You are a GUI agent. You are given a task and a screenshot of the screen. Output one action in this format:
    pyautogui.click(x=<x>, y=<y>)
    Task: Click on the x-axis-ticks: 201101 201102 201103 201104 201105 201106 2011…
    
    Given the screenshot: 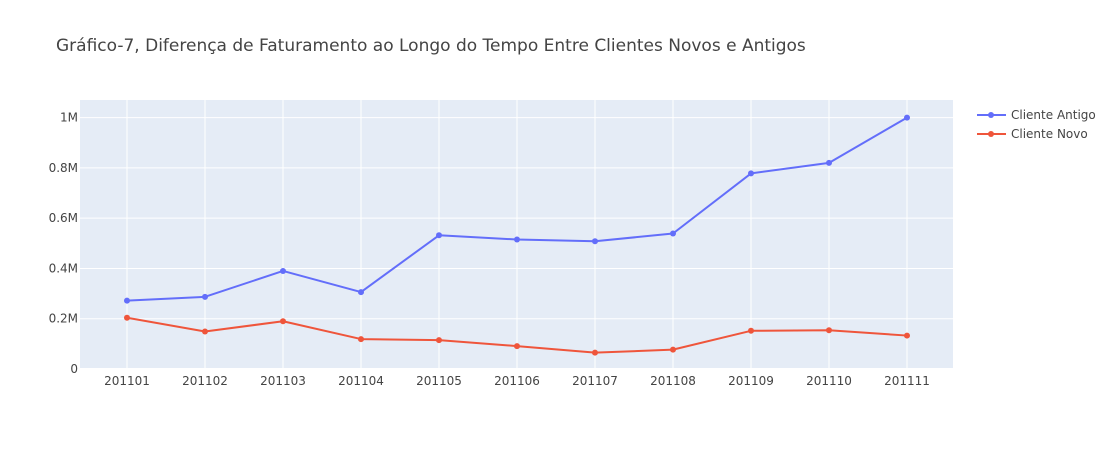 What is the action you would take?
    pyautogui.click(x=517, y=381)
    